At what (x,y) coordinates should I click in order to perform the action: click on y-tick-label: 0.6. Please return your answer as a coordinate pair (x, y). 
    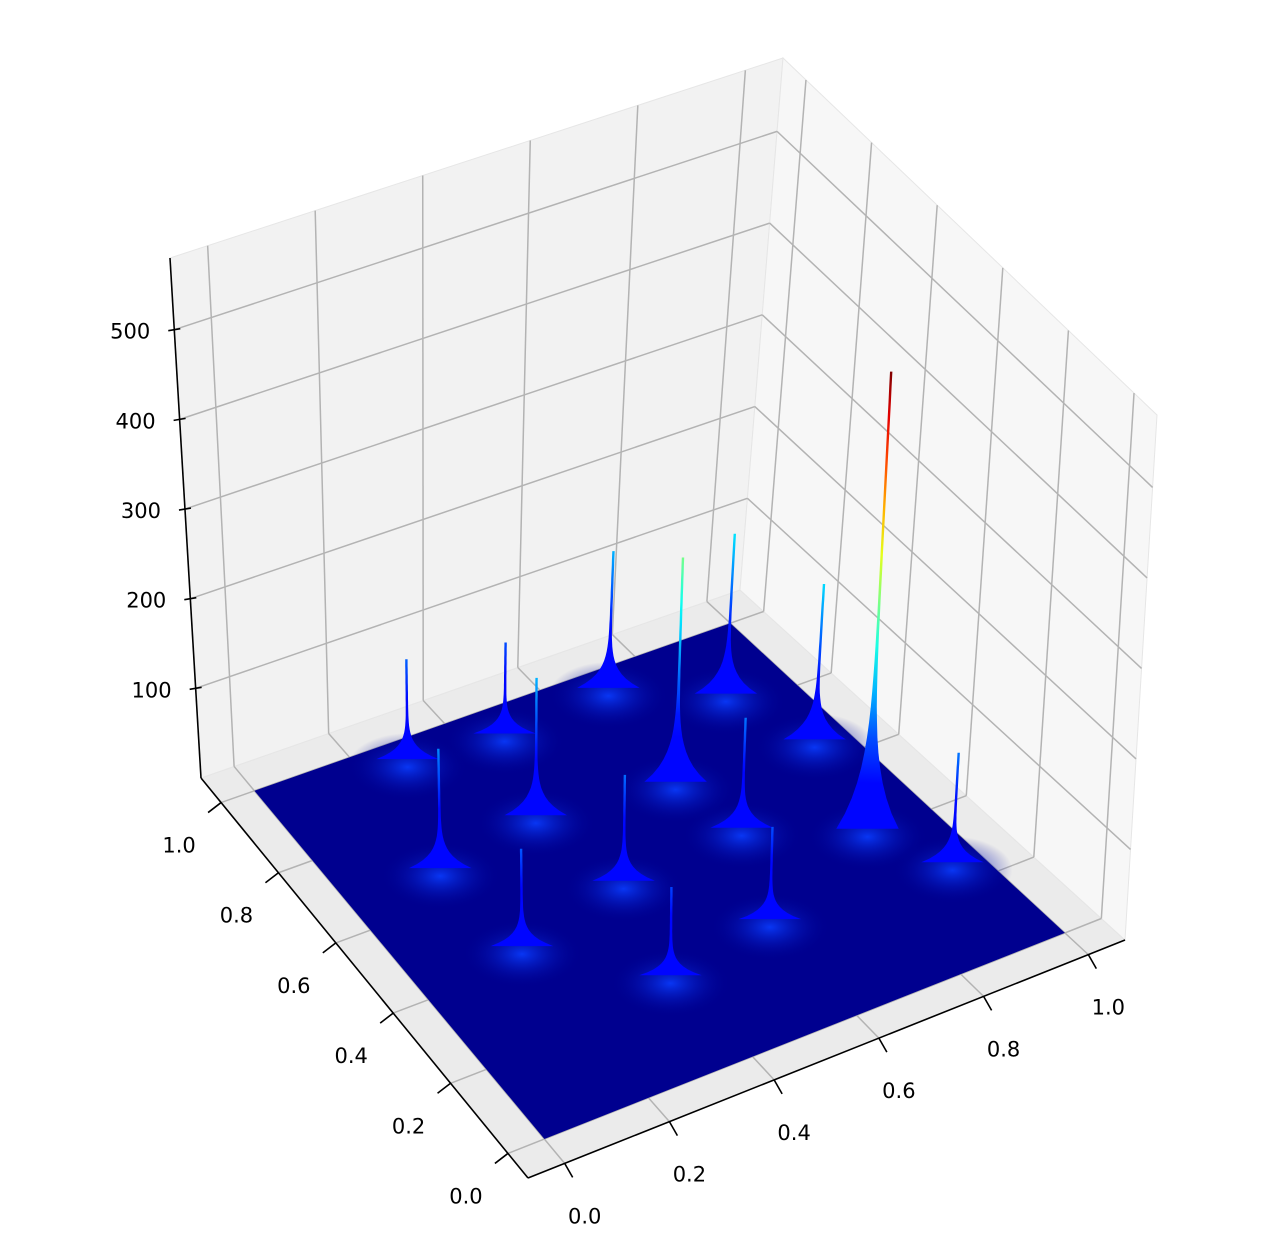
    Looking at the image, I should click on (293, 986).